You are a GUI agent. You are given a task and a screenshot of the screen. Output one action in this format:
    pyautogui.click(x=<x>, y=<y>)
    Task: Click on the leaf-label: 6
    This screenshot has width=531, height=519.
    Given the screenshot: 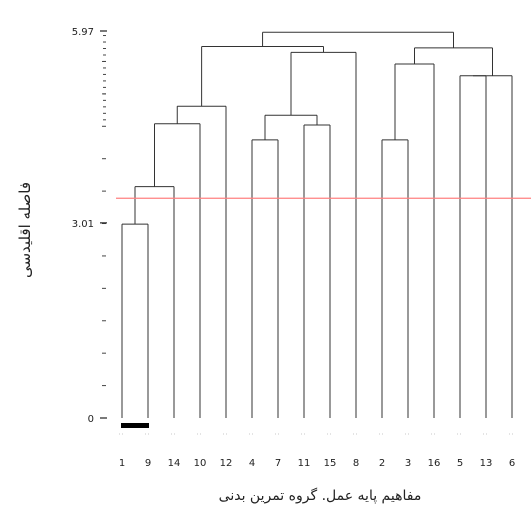 What is the action you would take?
    pyautogui.click(x=512, y=463)
    